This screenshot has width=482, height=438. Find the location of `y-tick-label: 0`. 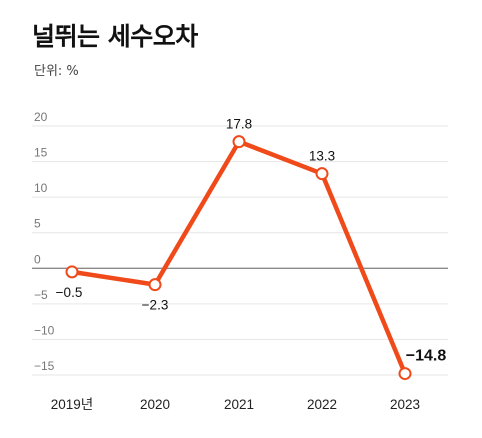

y-tick-label: 0 is located at coordinates (37, 259).